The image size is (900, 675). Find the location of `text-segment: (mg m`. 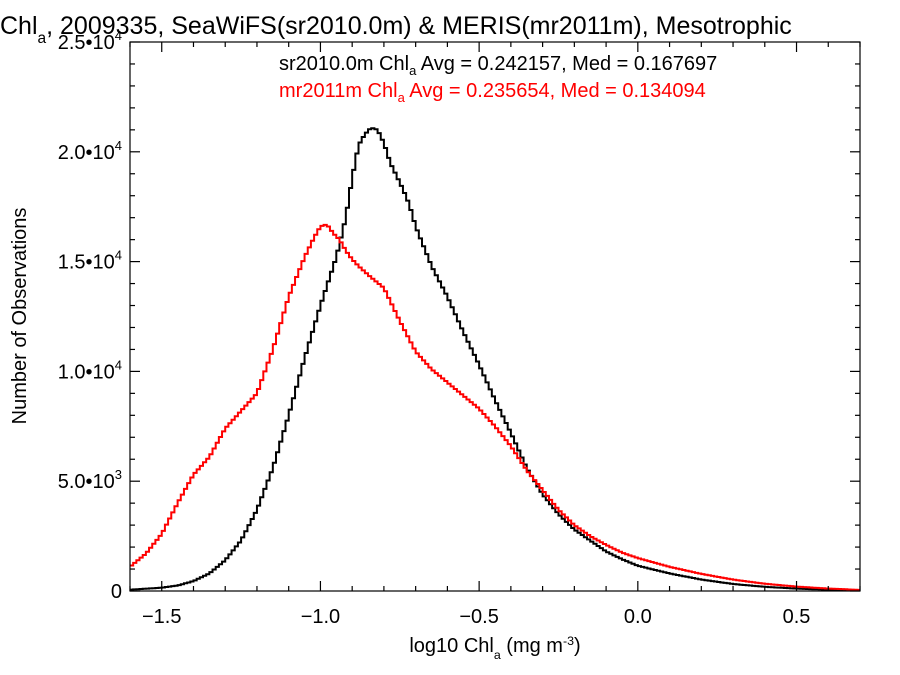

text-segment: (mg m is located at coordinates (532, 646).